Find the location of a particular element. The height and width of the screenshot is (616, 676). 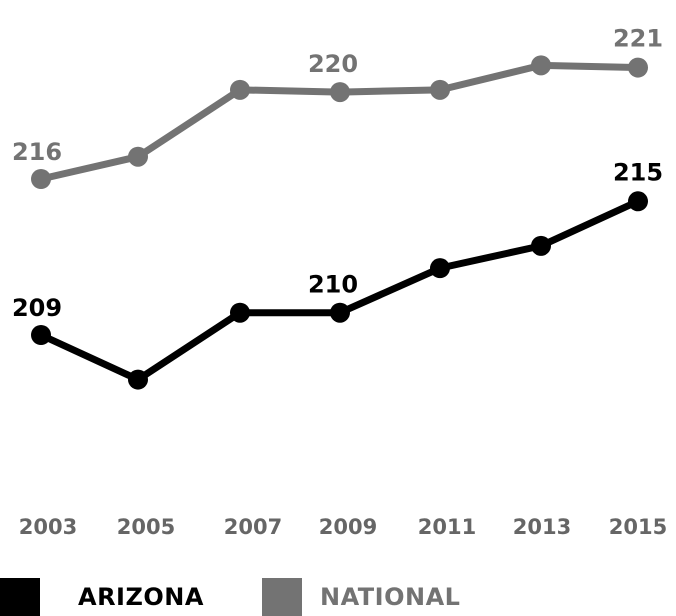

data-point-national-2007 is located at coordinates (240, 89).